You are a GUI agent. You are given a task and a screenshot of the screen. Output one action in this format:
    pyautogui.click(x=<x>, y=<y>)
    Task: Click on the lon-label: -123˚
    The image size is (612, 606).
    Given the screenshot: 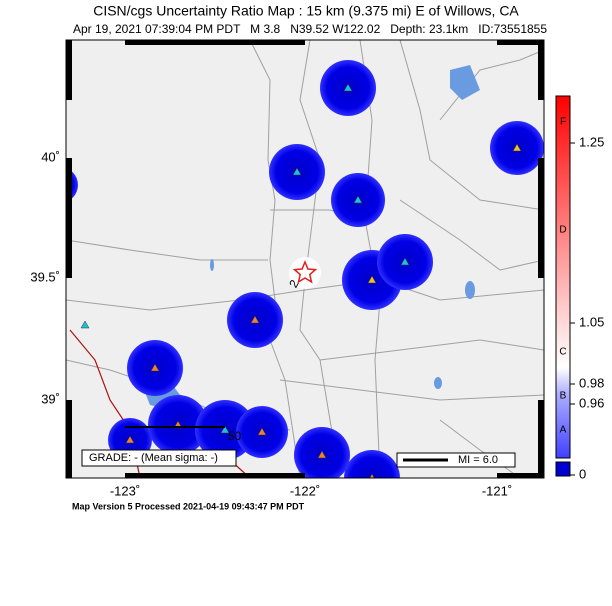 What is the action you would take?
    pyautogui.click(x=125, y=490)
    